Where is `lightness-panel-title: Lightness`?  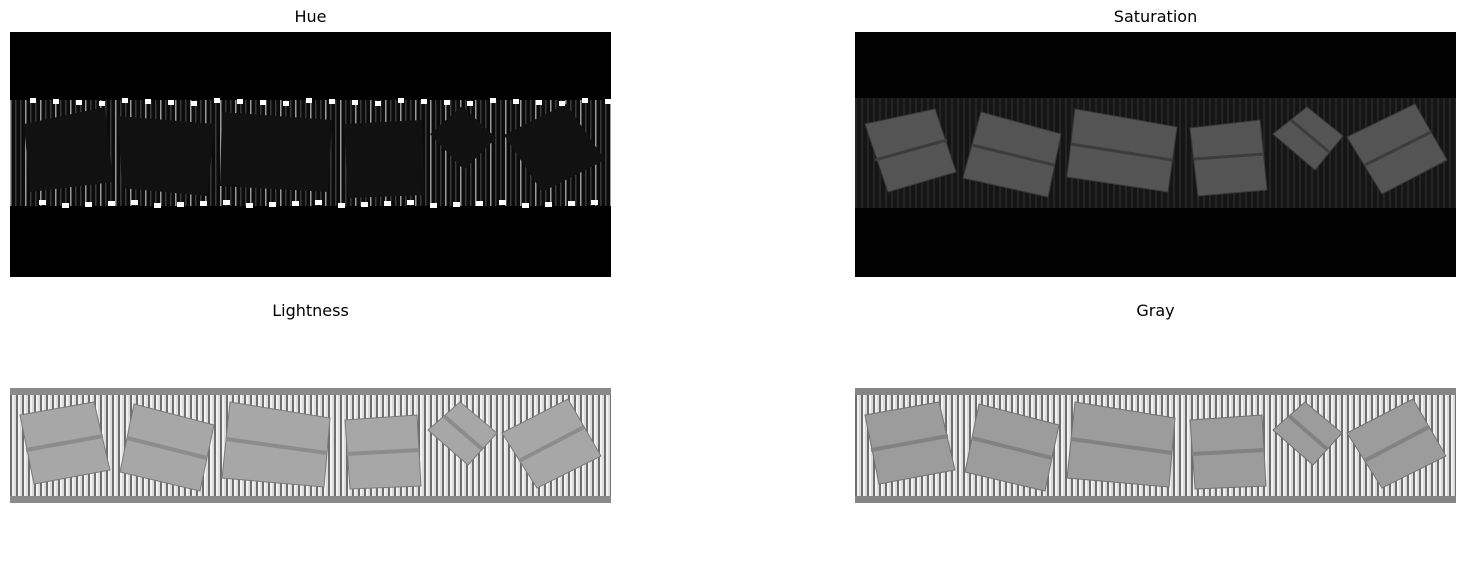 lightness-panel-title: Lightness is located at coordinates (310, 310).